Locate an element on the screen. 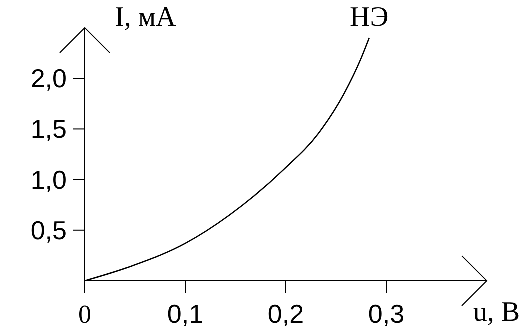 Image resolution: width=530 pixels, height=335 pixels. x-tick-label: 0,2 is located at coordinates (286, 314).